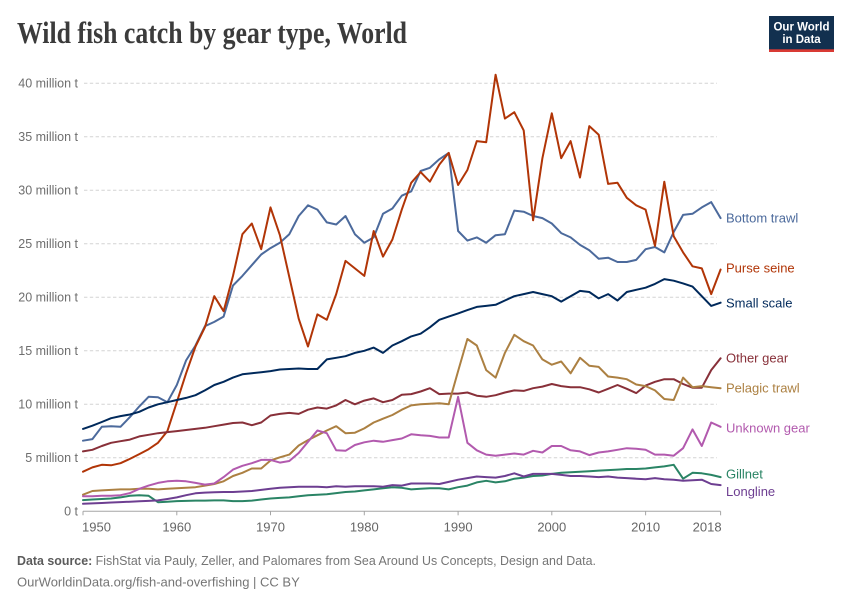 The height and width of the screenshot is (600, 850). What do you see at coordinates (96, 527) in the screenshot?
I see `svg-text: 1950` at bounding box center [96, 527].